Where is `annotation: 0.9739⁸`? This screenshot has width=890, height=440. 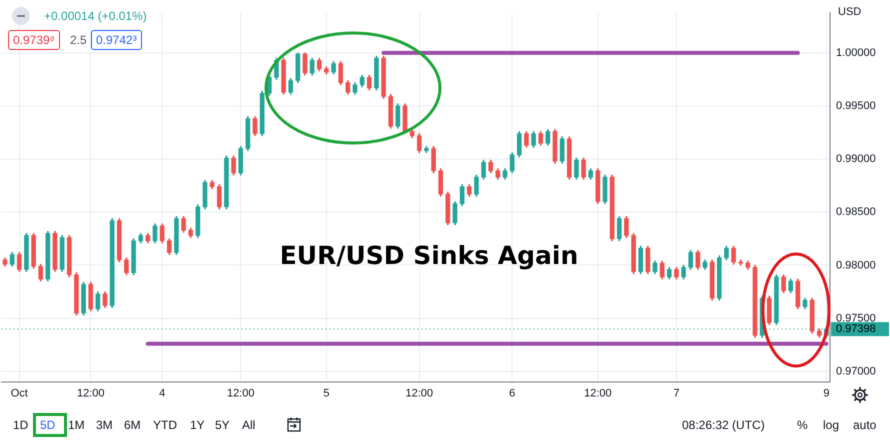
annotation: 0.9739⁸ is located at coordinates (34, 40).